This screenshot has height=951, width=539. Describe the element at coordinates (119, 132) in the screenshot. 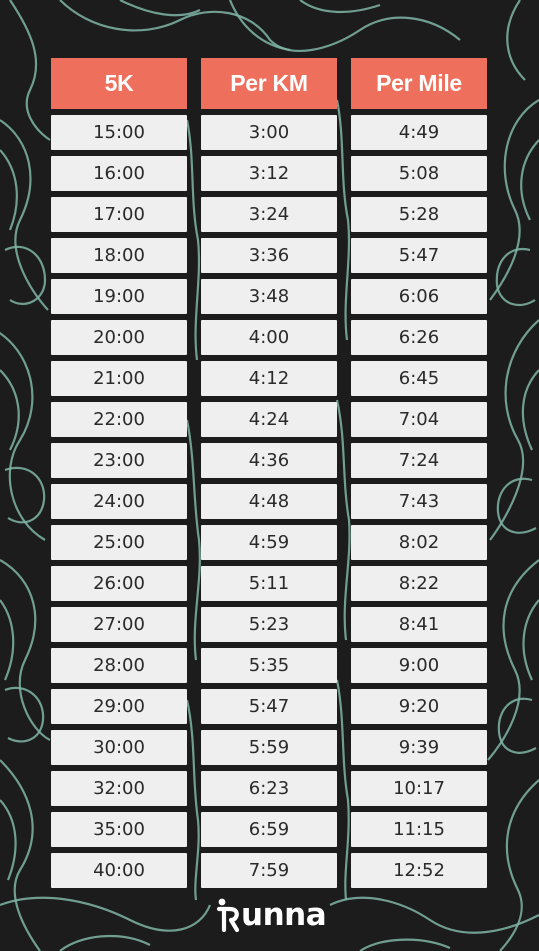

I see `cell-5k: 15:00` at that location.